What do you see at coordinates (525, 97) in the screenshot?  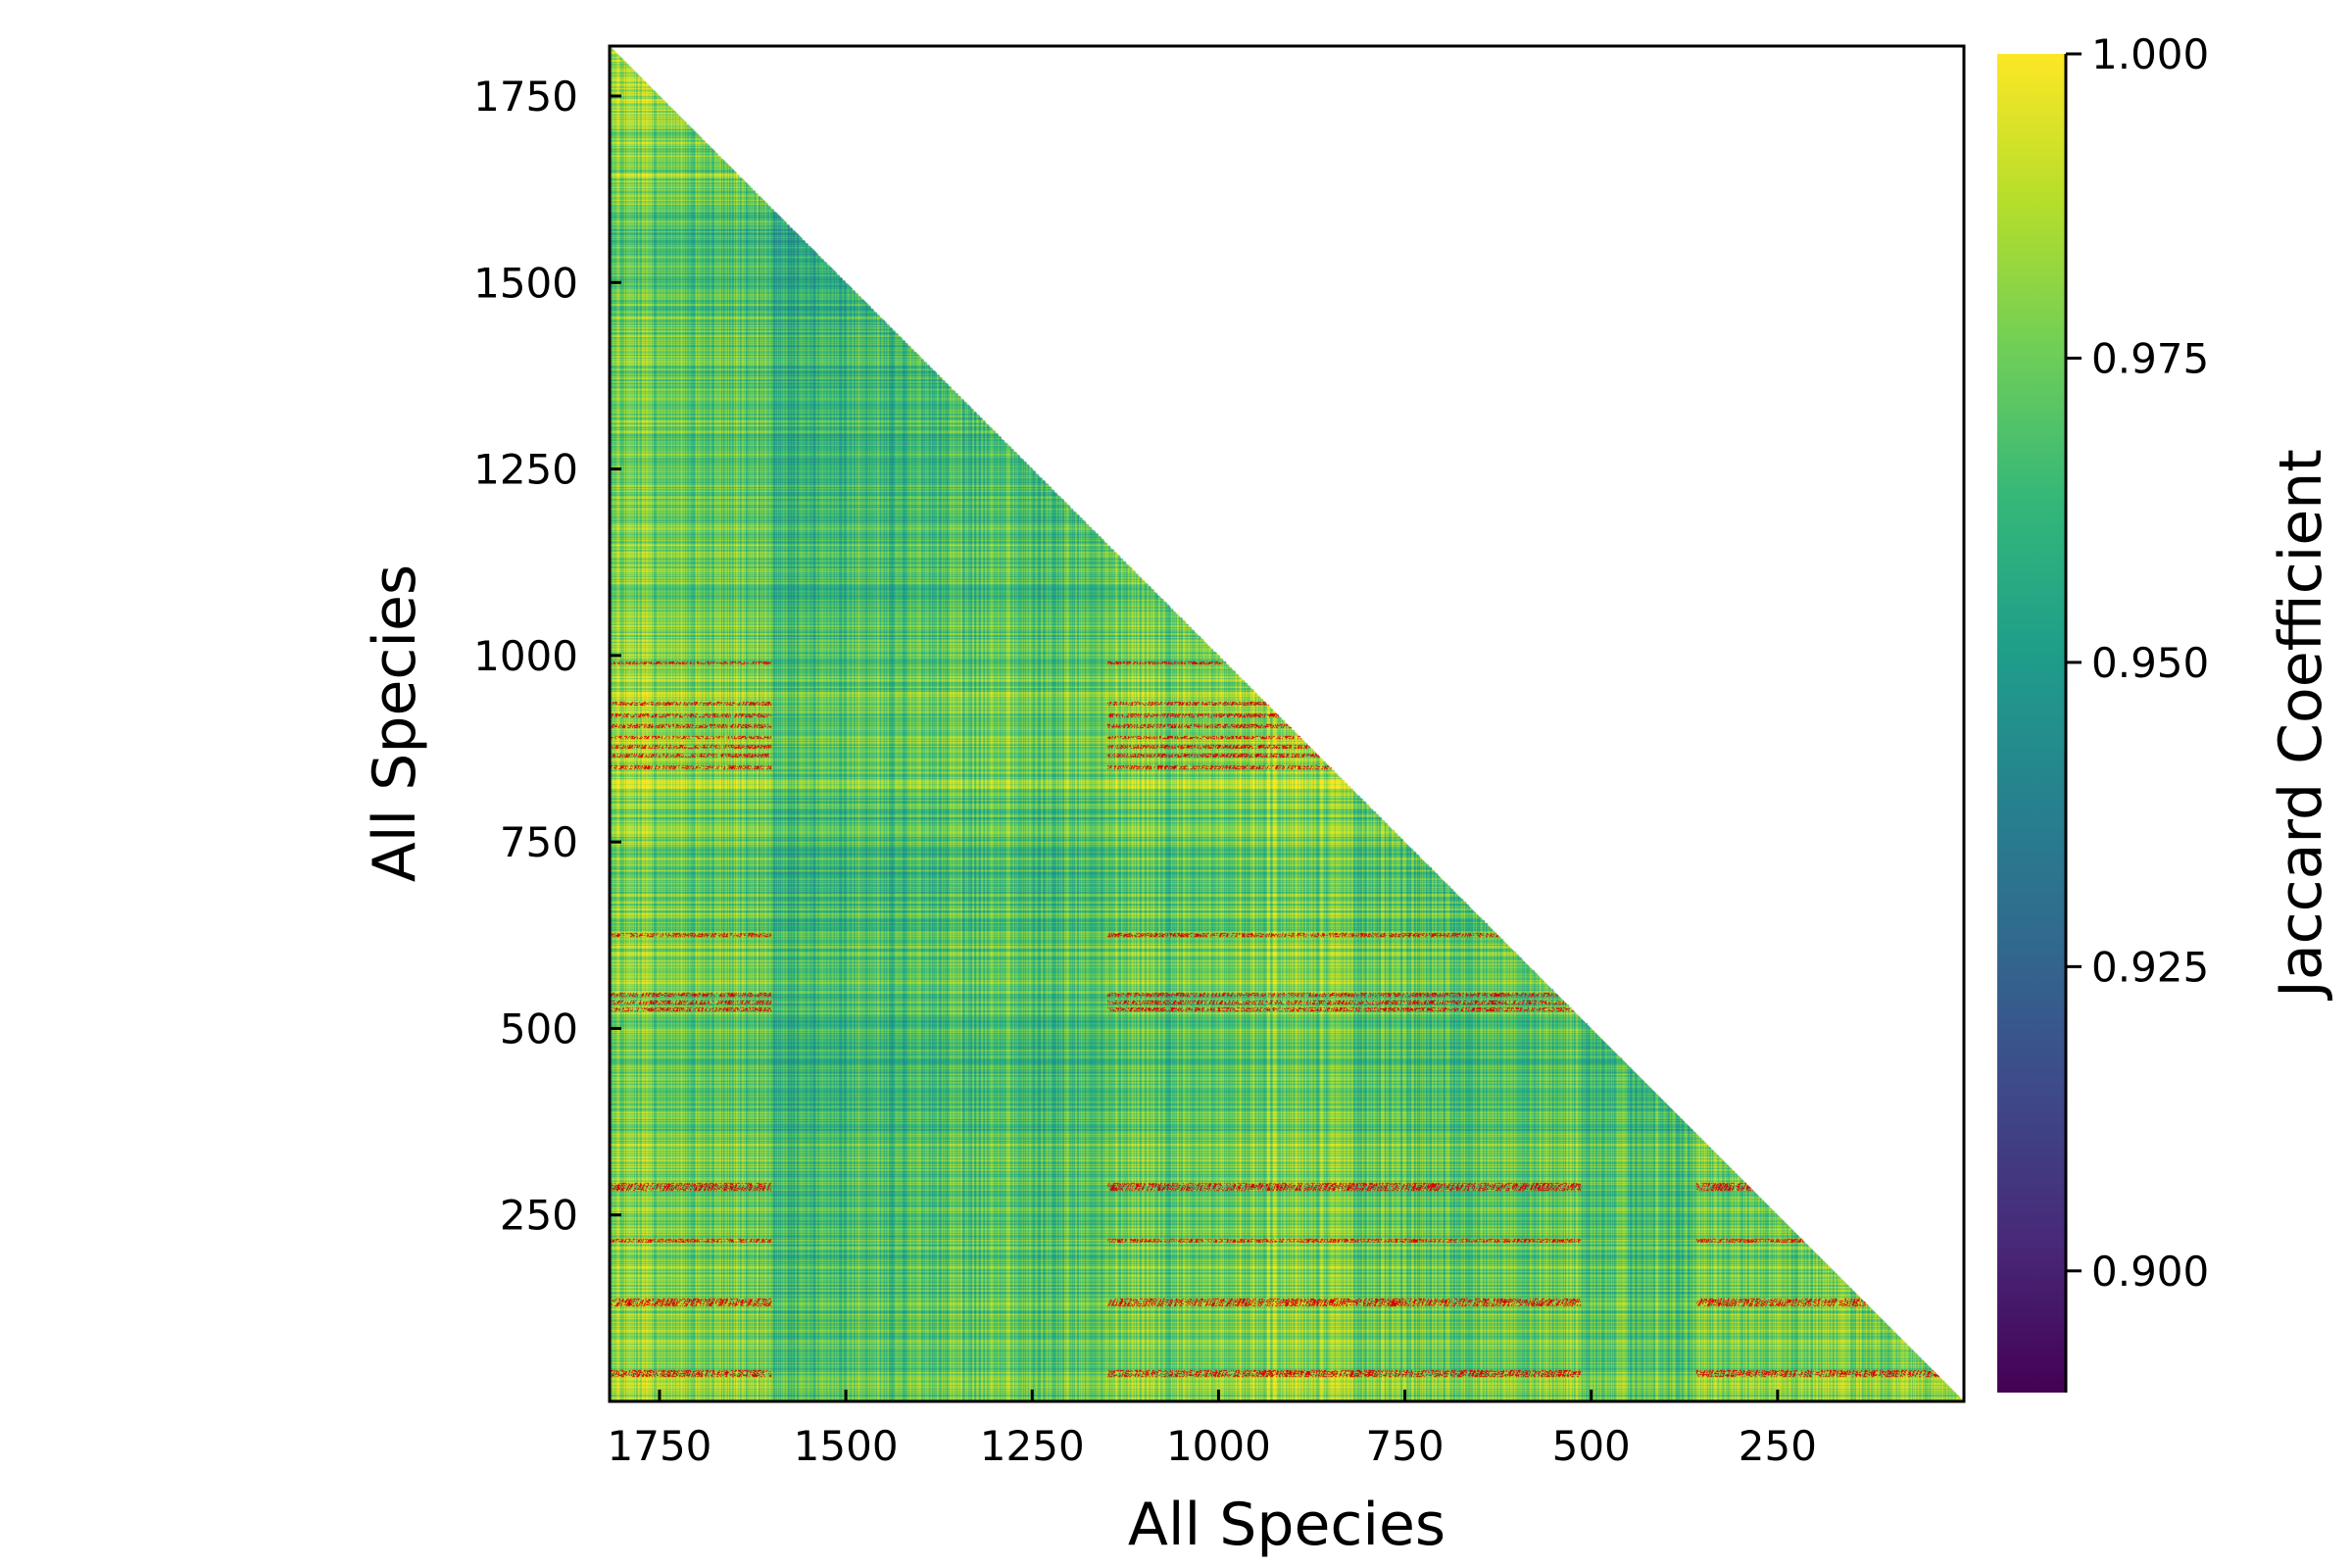 I see `y-tick-label: 1750` at bounding box center [525, 97].